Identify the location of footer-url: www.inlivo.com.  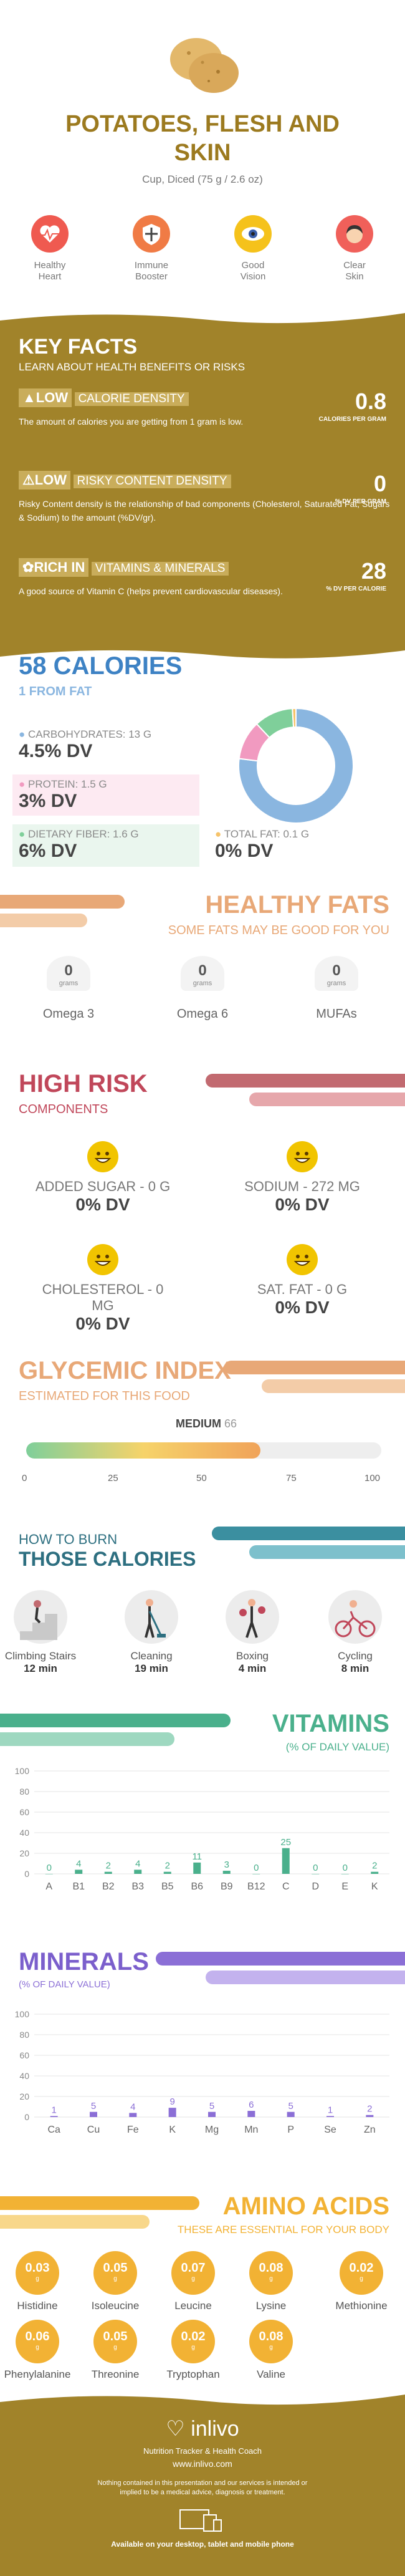
(202, 2464).